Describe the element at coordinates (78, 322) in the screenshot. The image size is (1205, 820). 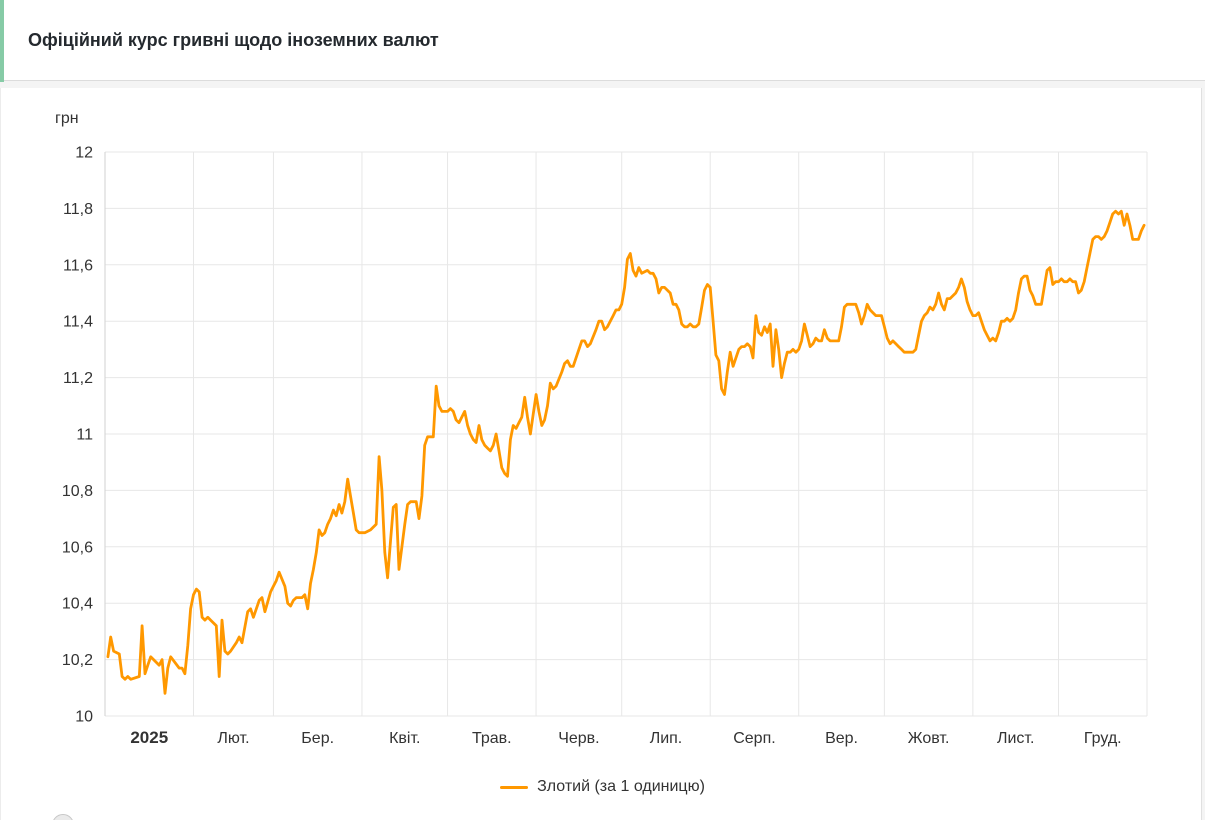
I see `y-tick-label: 11,4` at that location.